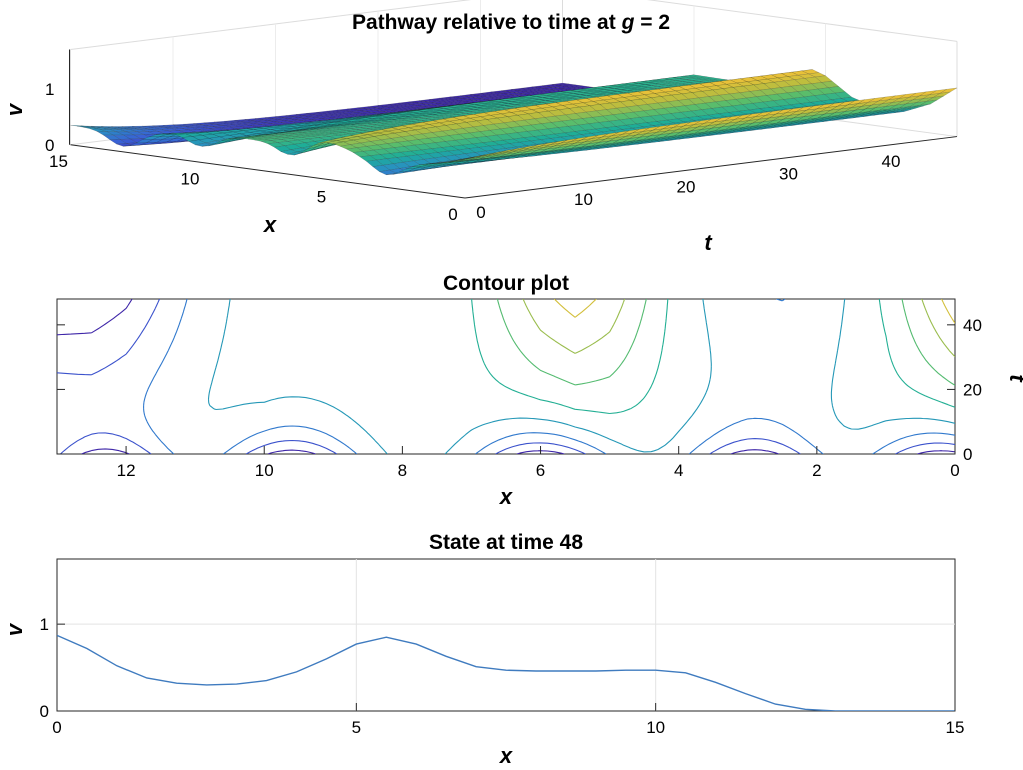  I want to click on state-line, so click(506, 672).